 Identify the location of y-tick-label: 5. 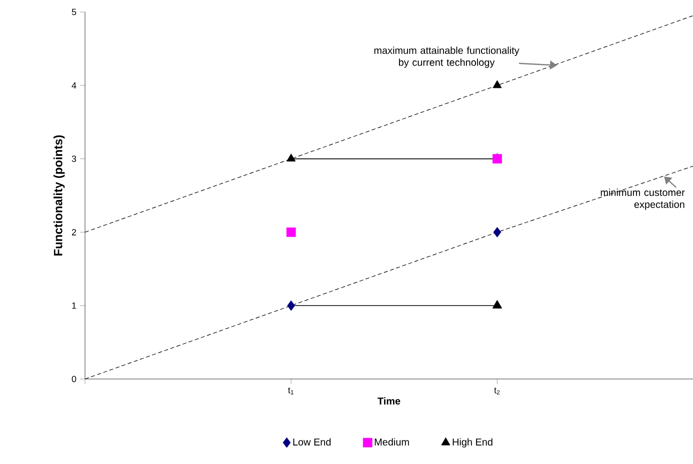
(74, 12).